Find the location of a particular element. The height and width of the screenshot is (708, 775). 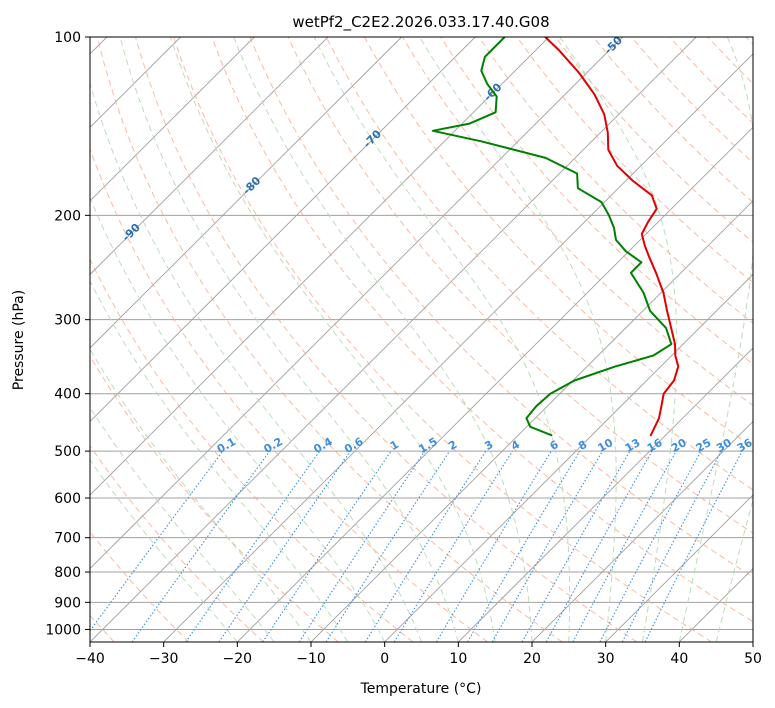

mixing-ratio-label: 30 is located at coordinates (724, 445).